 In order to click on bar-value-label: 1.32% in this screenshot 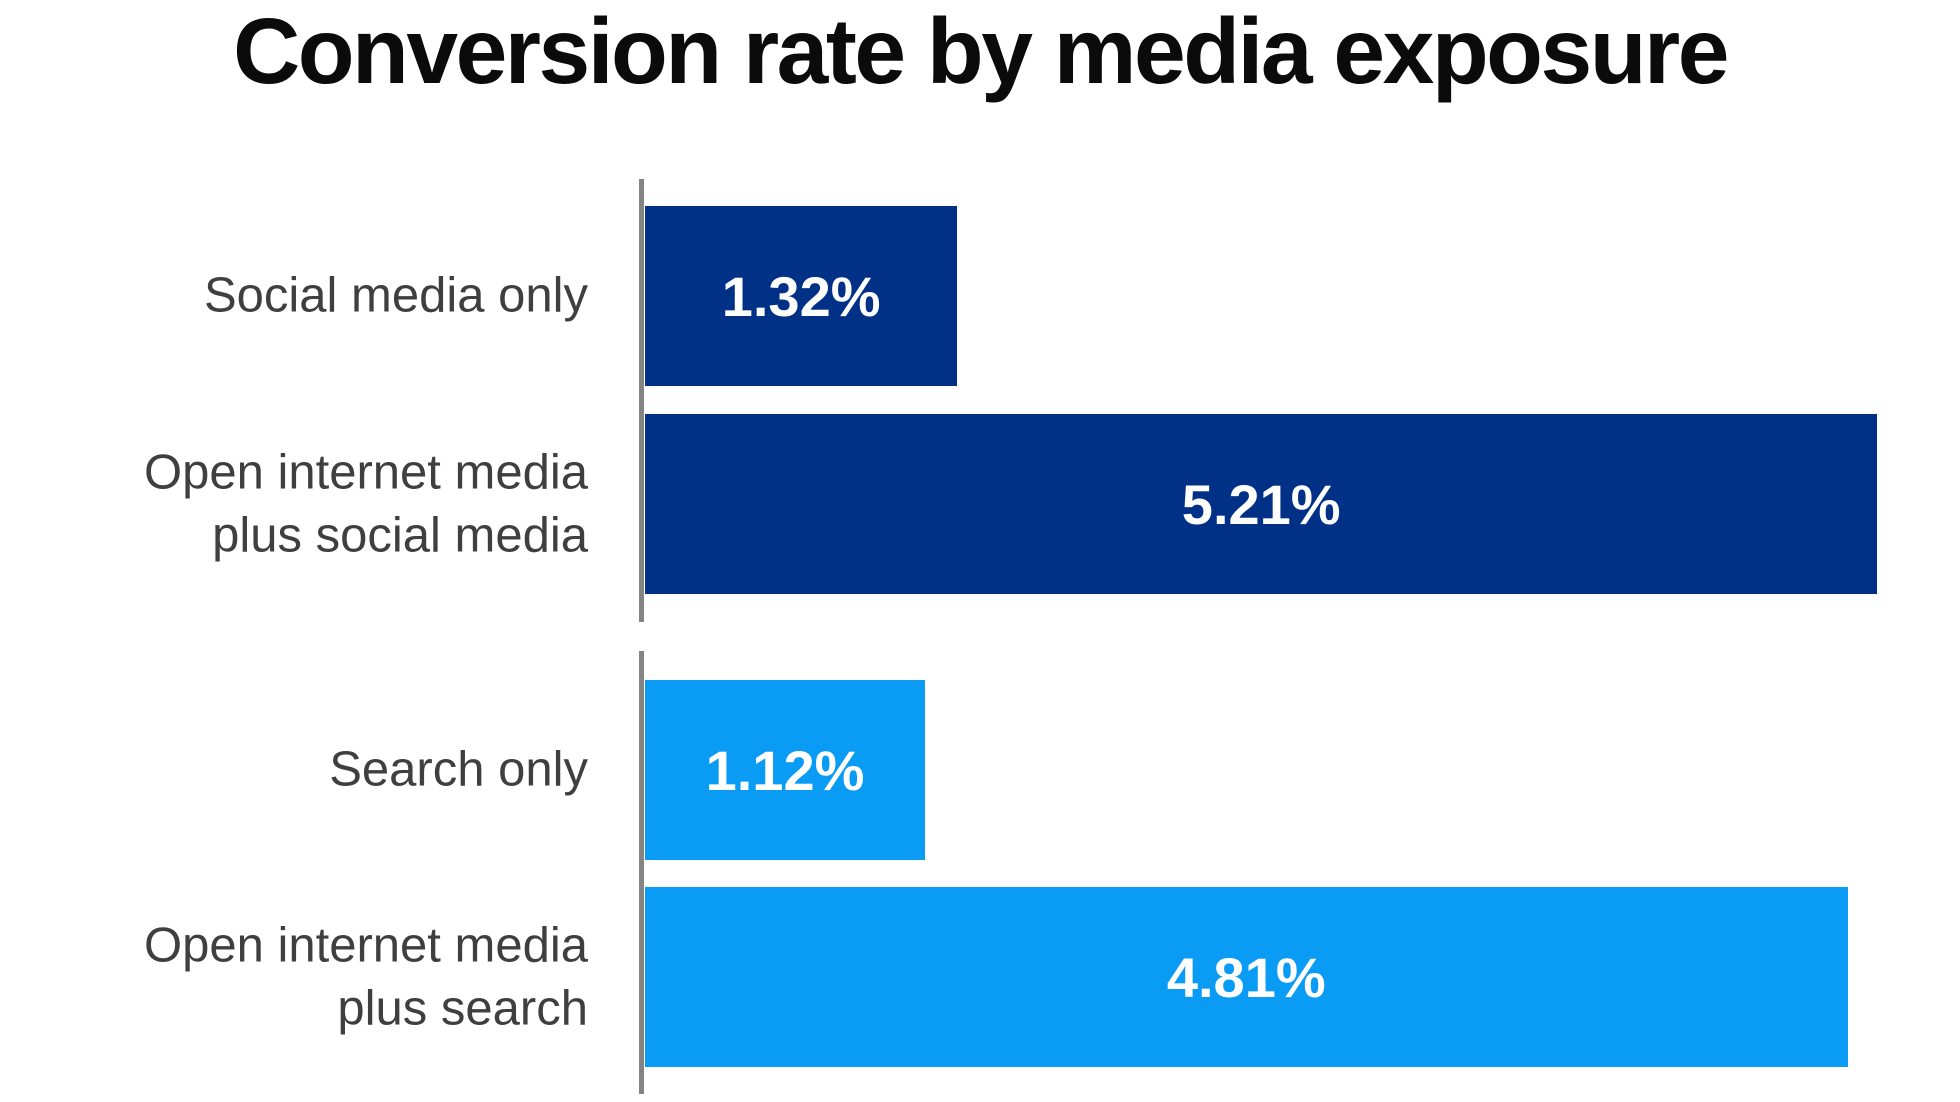, I will do `click(801, 296)`.